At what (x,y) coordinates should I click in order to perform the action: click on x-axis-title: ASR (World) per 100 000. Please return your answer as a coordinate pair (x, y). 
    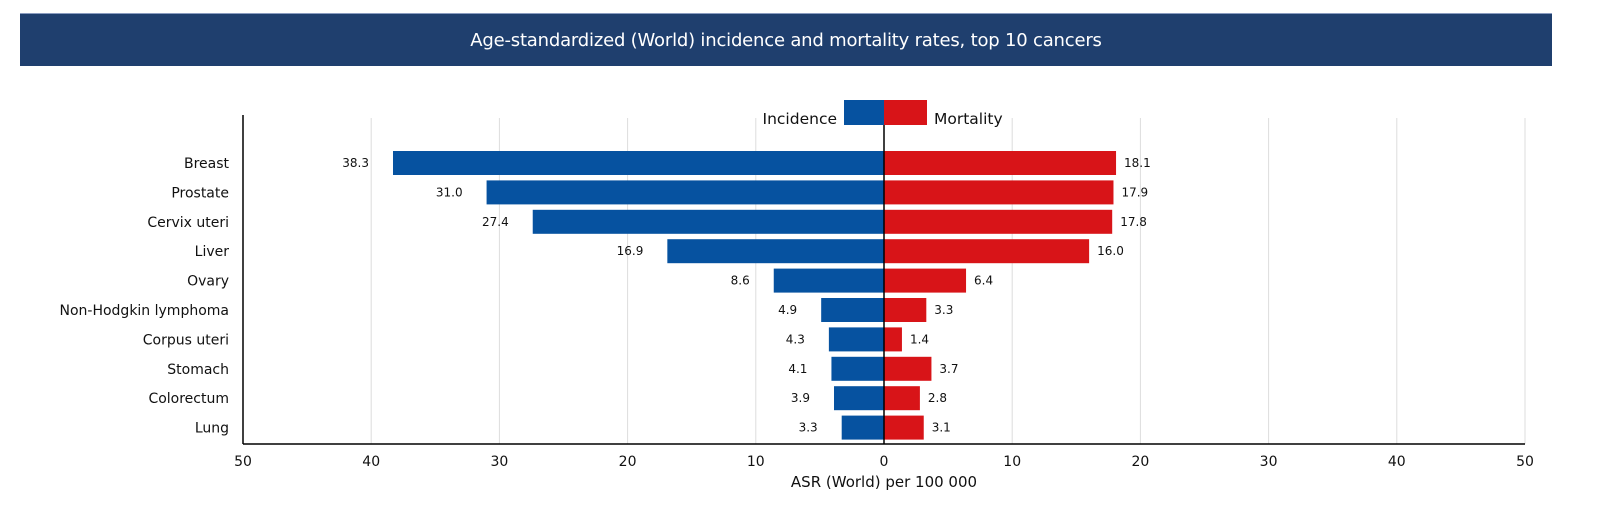
    Looking at the image, I should click on (884, 482).